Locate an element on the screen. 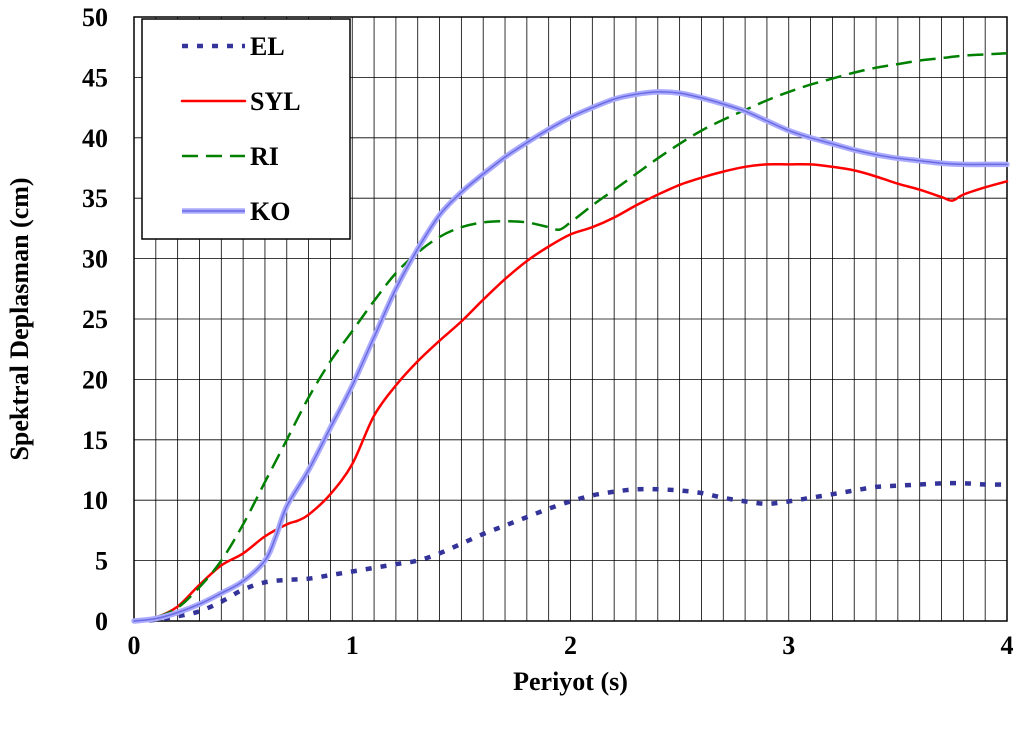  legend-label-ri: RI is located at coordinates (264, 156).